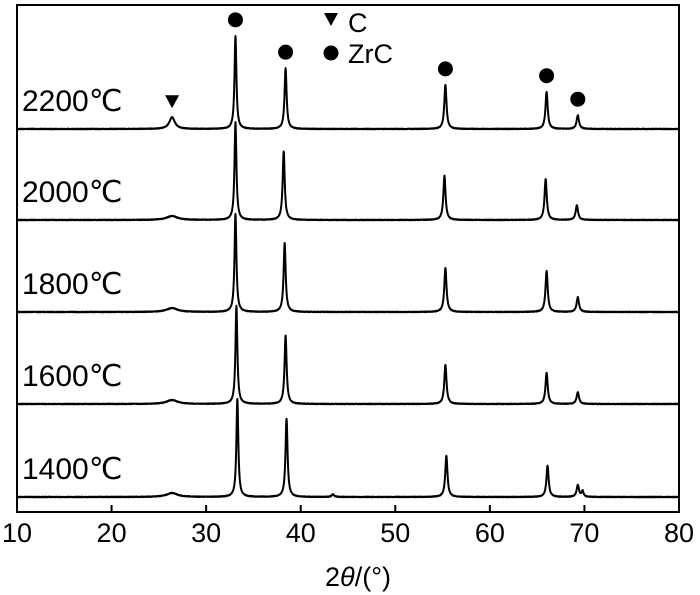  Describe the element at coordinates (72, 101) in the screenshot. I see `series-label: 2200℃` at that location.